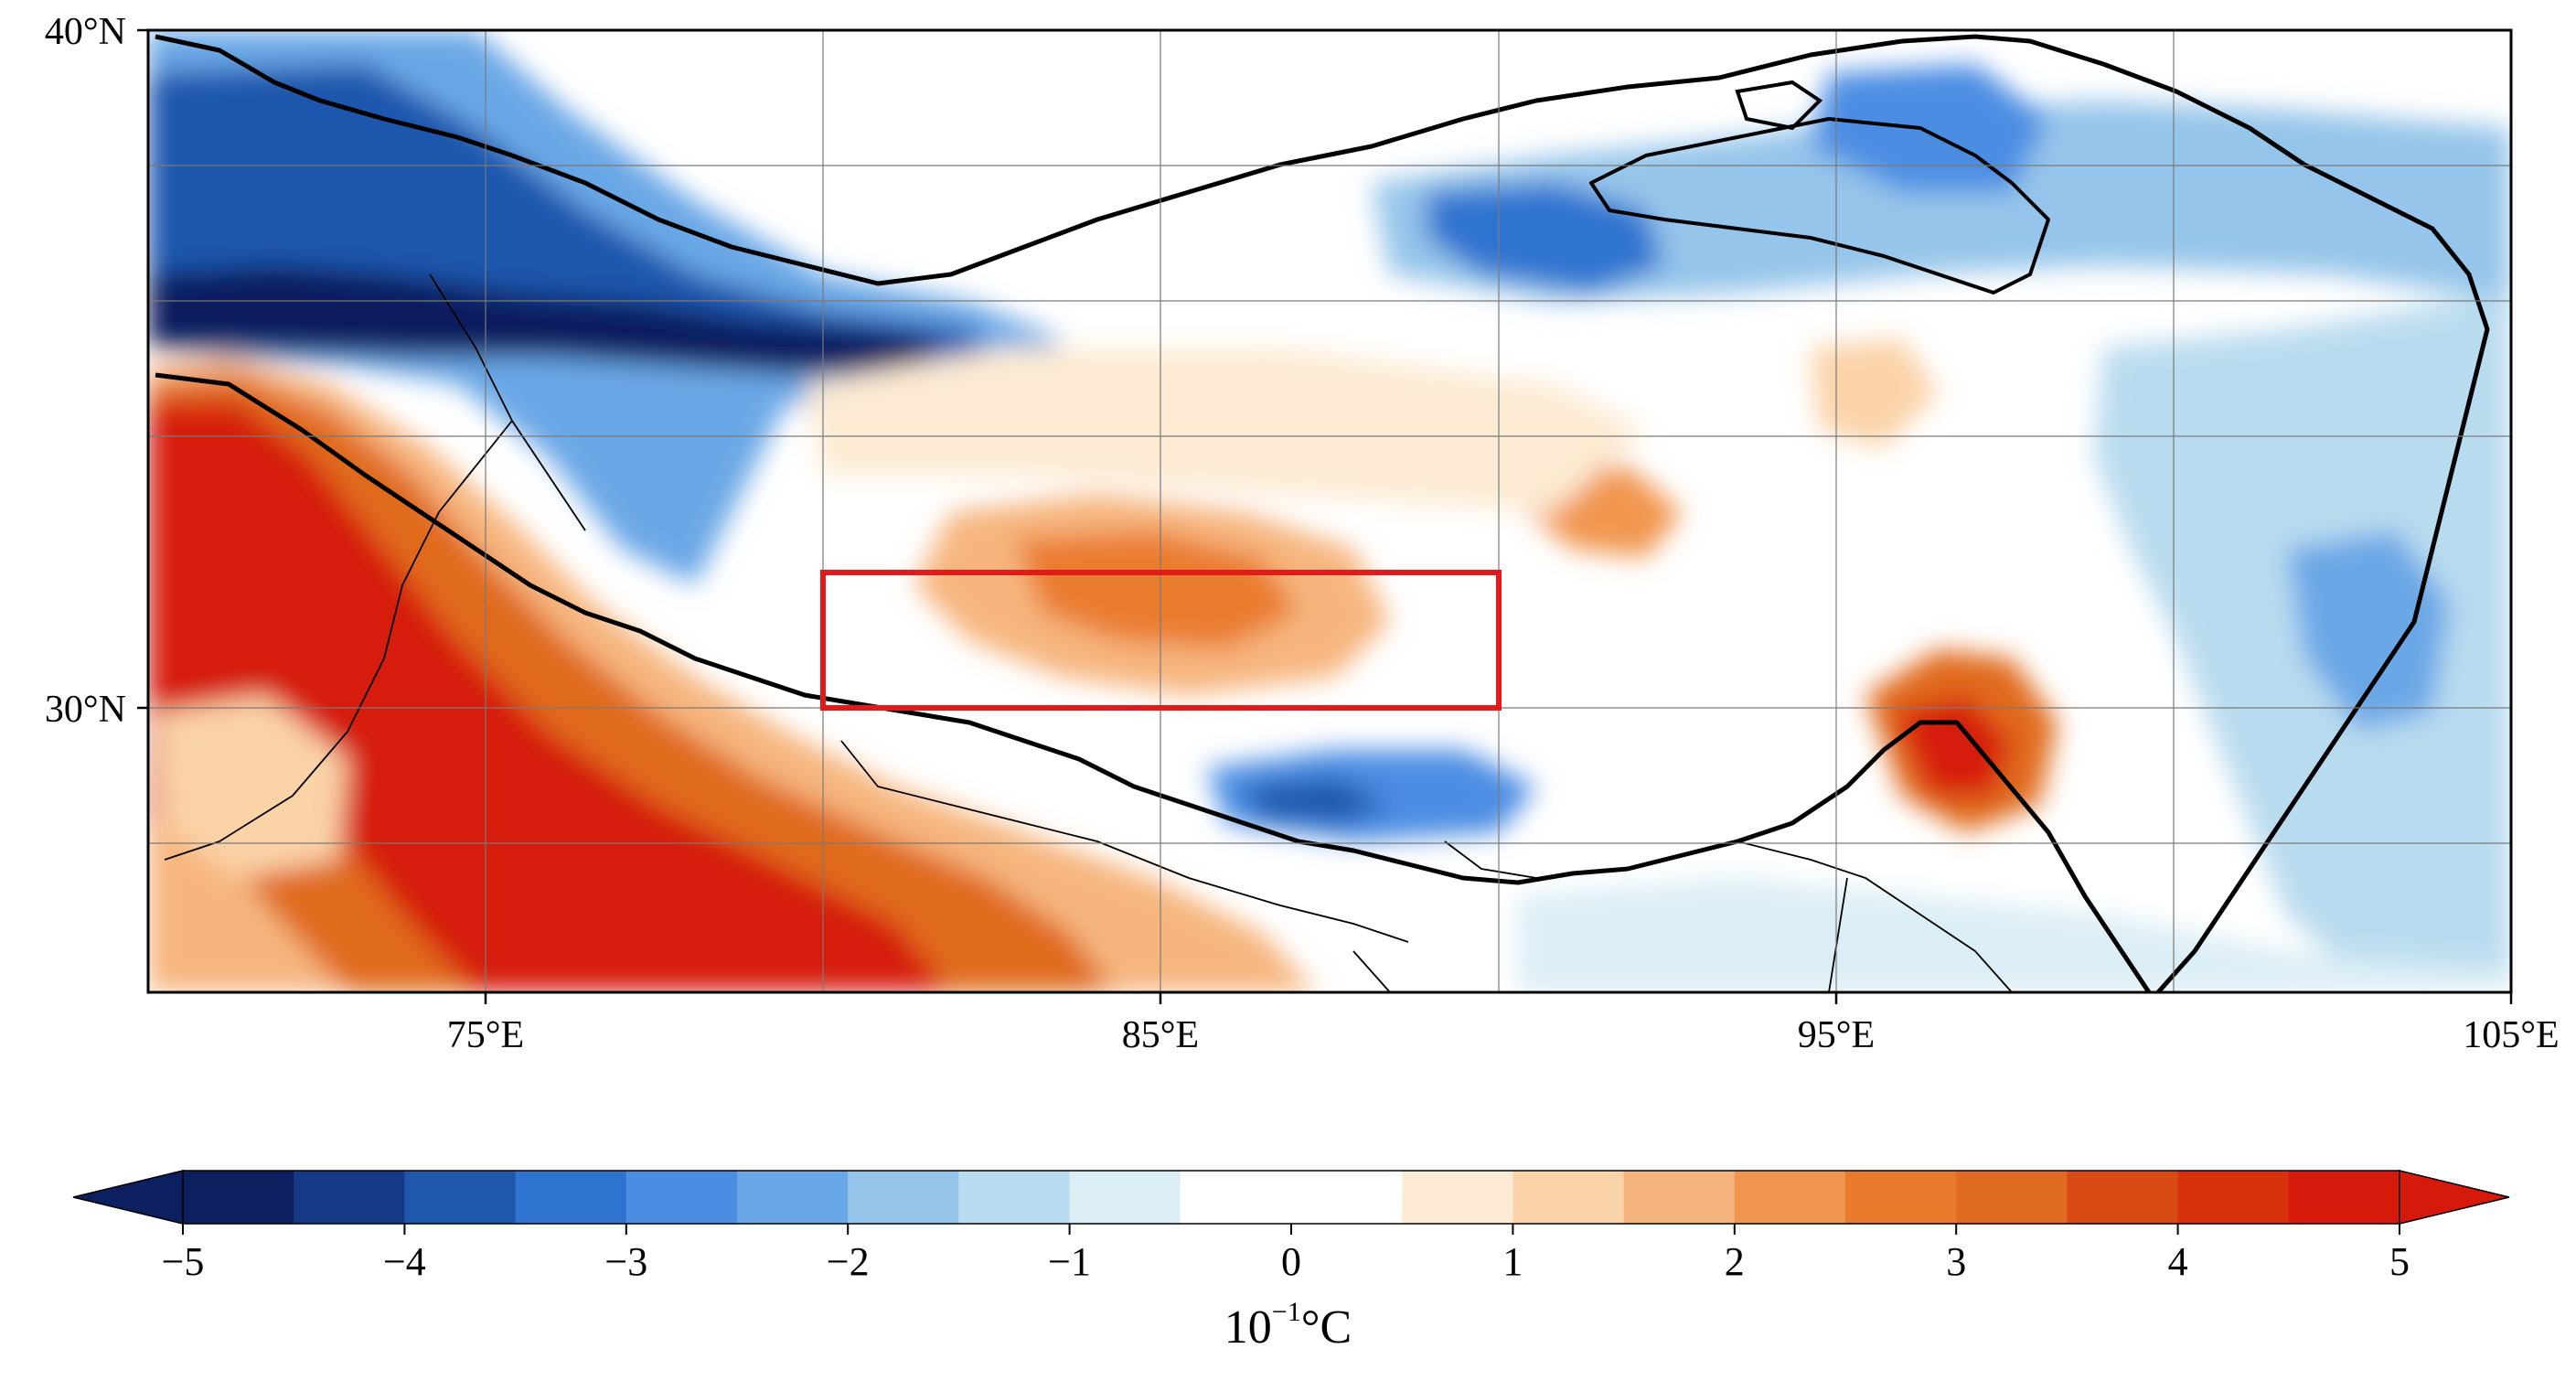 The image size is (2576, 1381). What do you see at coordinates (1819, 205) in the screenshot?
I see `qaidam-basin-boundary` at bounding box center [1819, 205].